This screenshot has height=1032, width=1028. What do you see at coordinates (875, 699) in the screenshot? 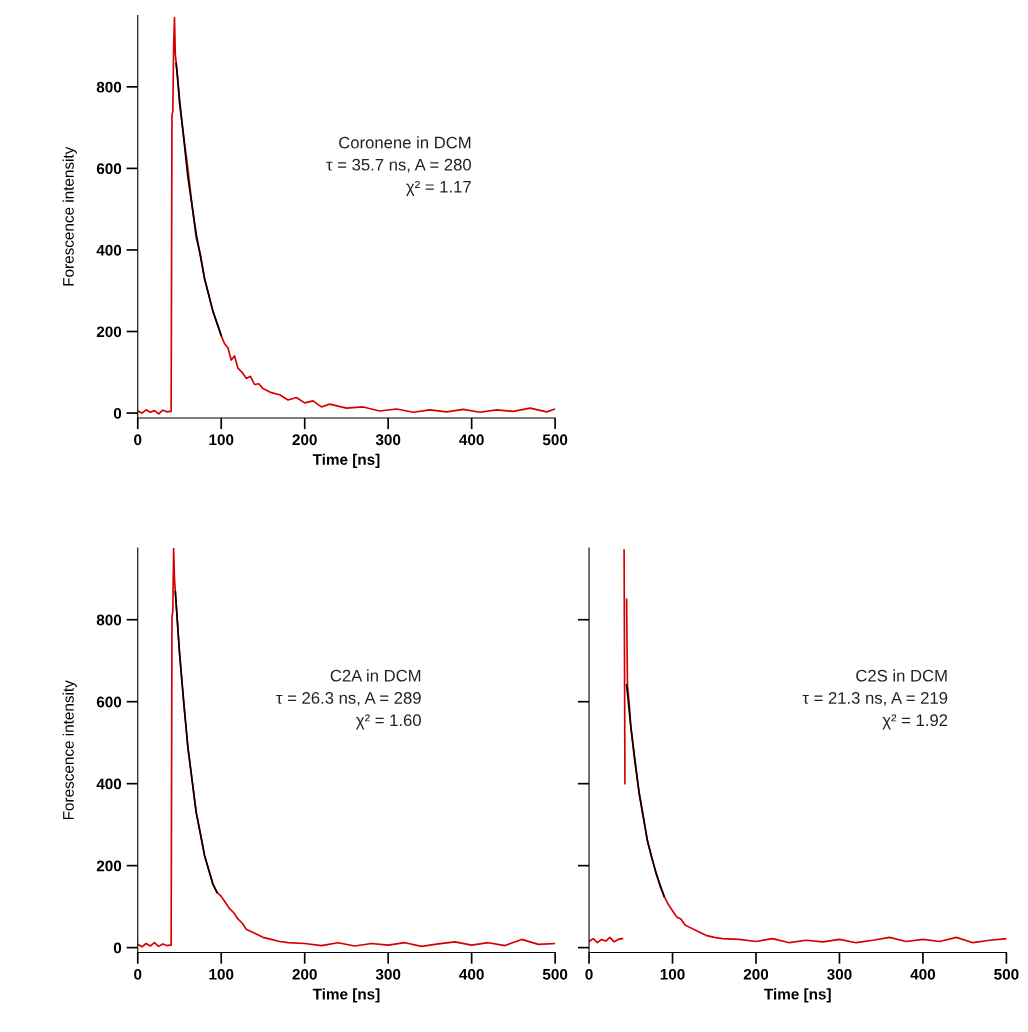
I see `annotation: τ = 21.3 ns, A = 219` at bounding box center [875, 699].